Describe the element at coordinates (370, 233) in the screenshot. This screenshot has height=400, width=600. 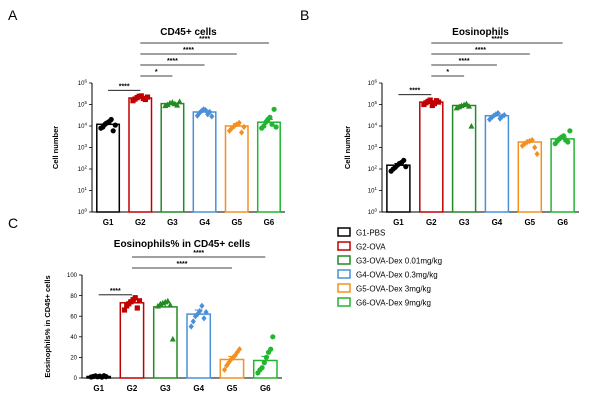
I see `legend-label: G1-PBS` at that location.